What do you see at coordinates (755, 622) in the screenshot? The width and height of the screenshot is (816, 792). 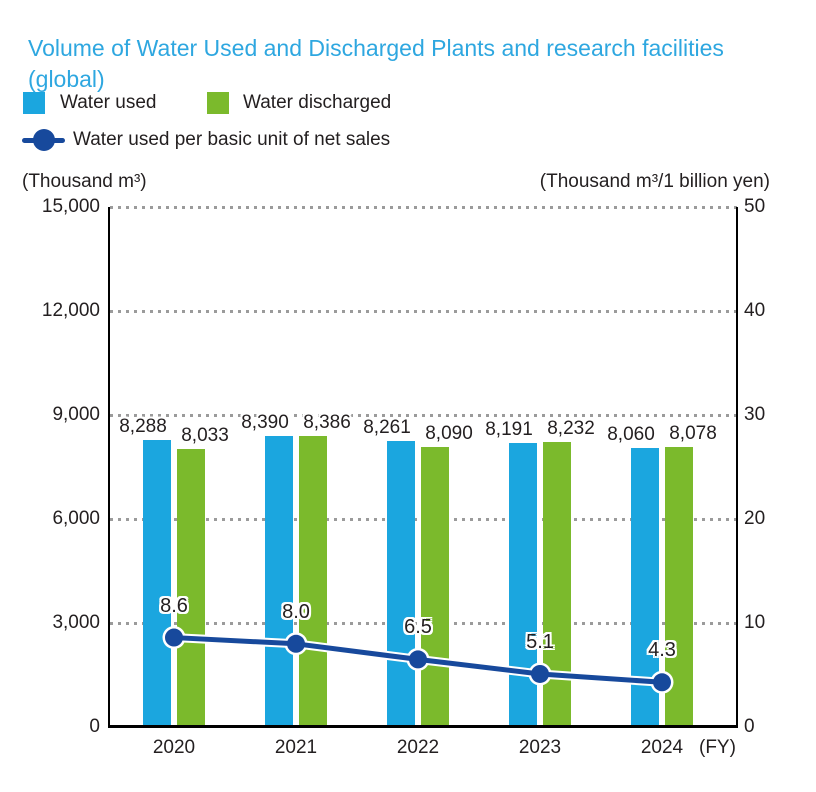 I see `right-axis-tick-label: 10` at bounding box center [755, 622].